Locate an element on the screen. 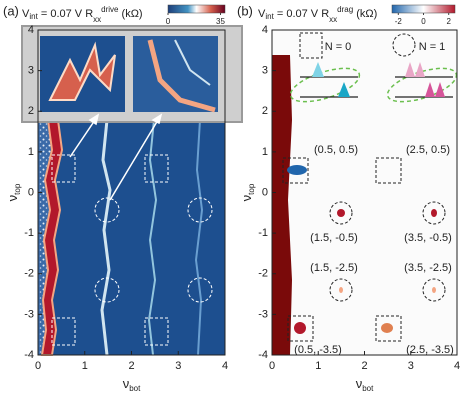 Image resolution: width=470 pixels, height=404 pixels. colorbar-tick-label: 2 is located at coordinates (448, 21).